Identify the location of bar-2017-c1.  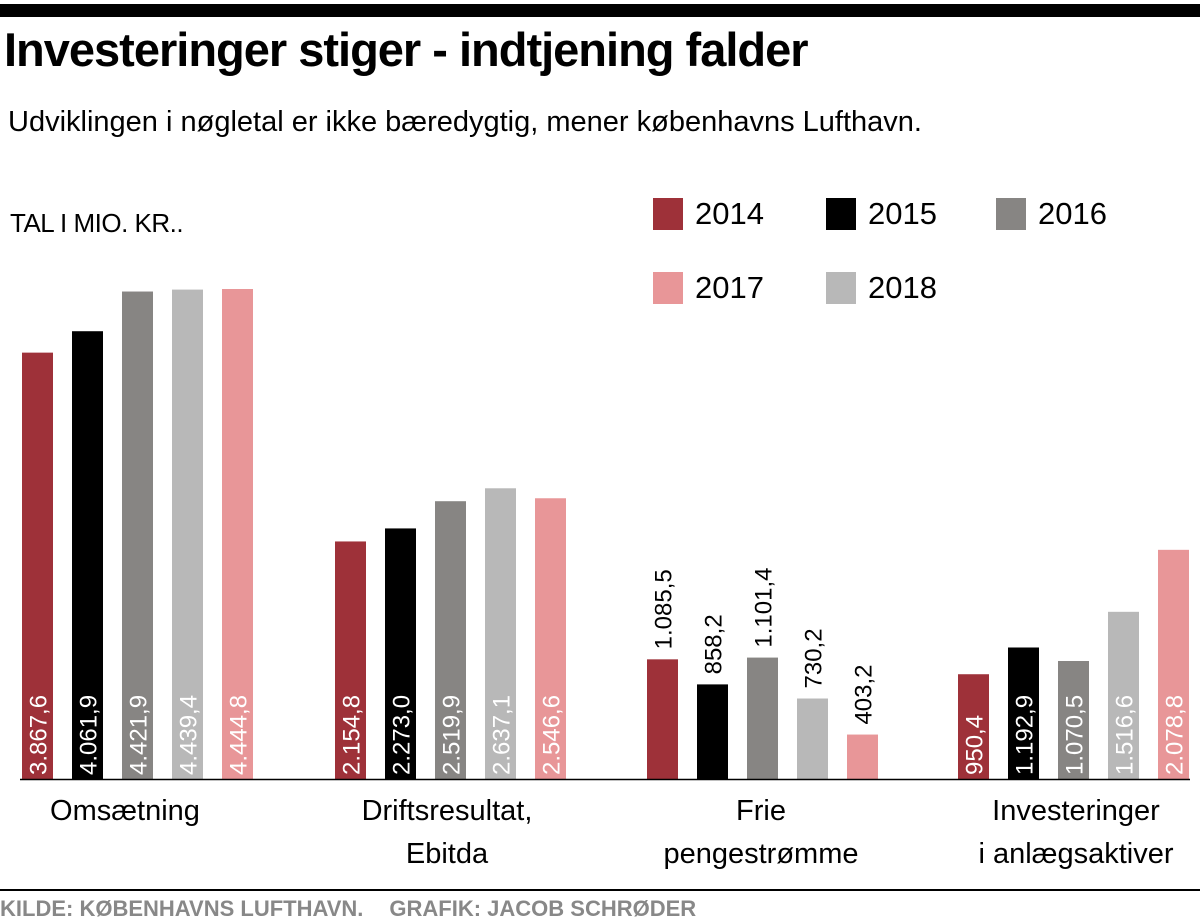
(550, 638).